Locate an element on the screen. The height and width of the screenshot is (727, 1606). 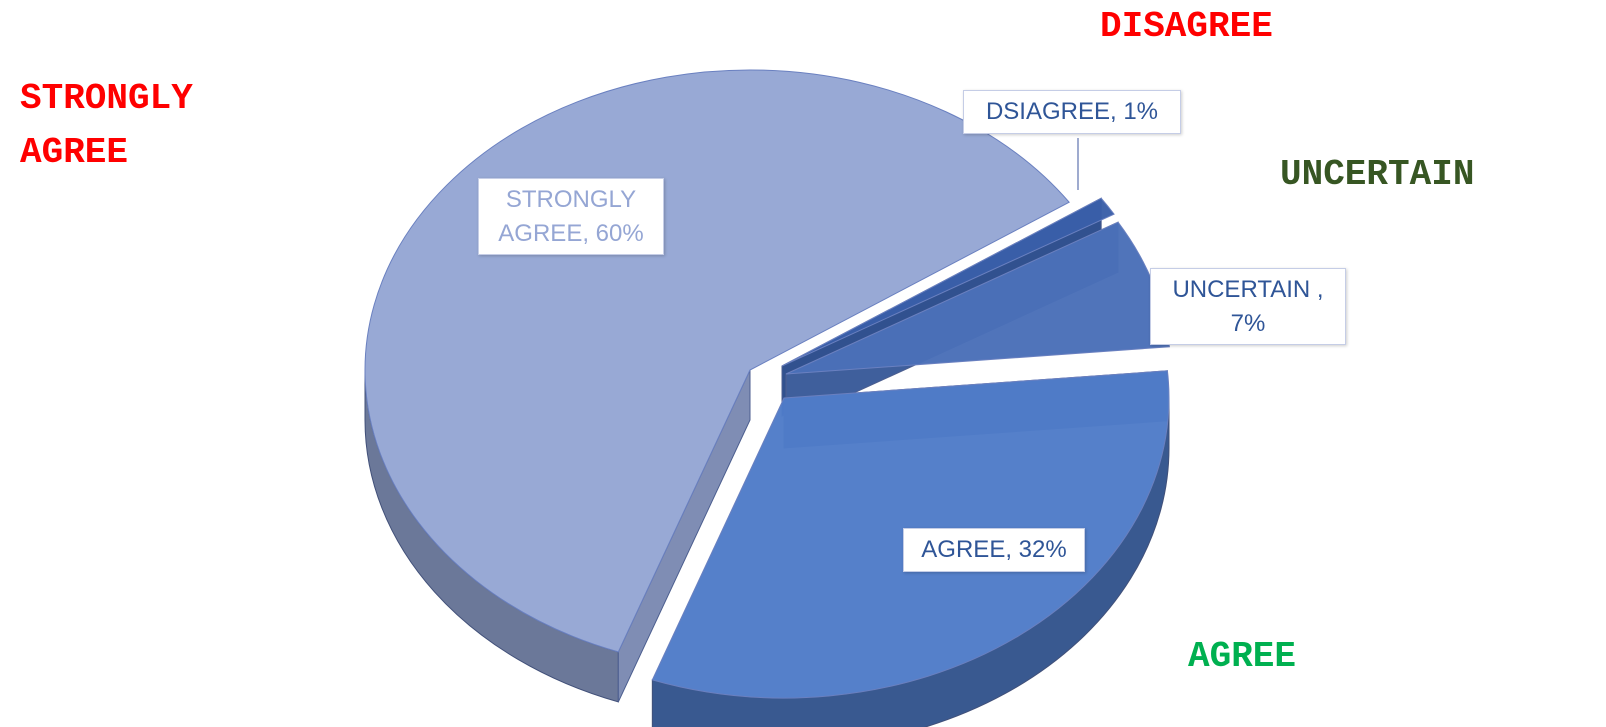
annotation: STRONGLY AGREE is located at coordinates (106, 125).